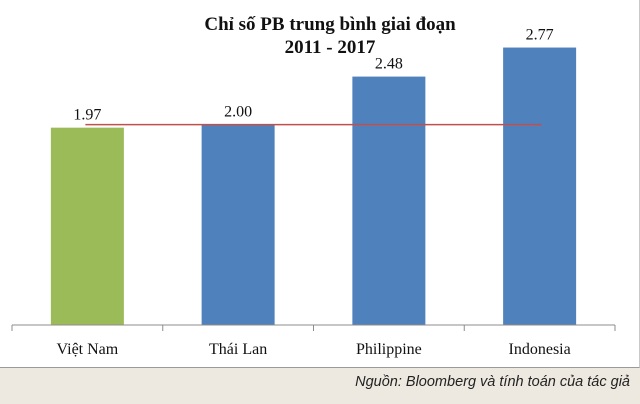  Describe the element at coordinates (238, 349) in the screenshot. I see `category-label-thai-lan: Thái Lan` at that location.